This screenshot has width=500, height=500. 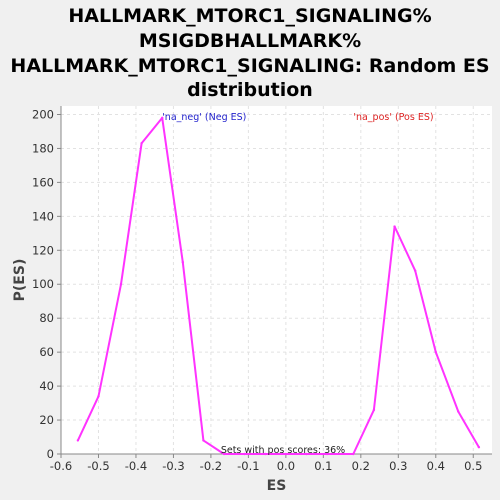 I want to click on y-tick-label-10: 200, so click(x=43, y=114).